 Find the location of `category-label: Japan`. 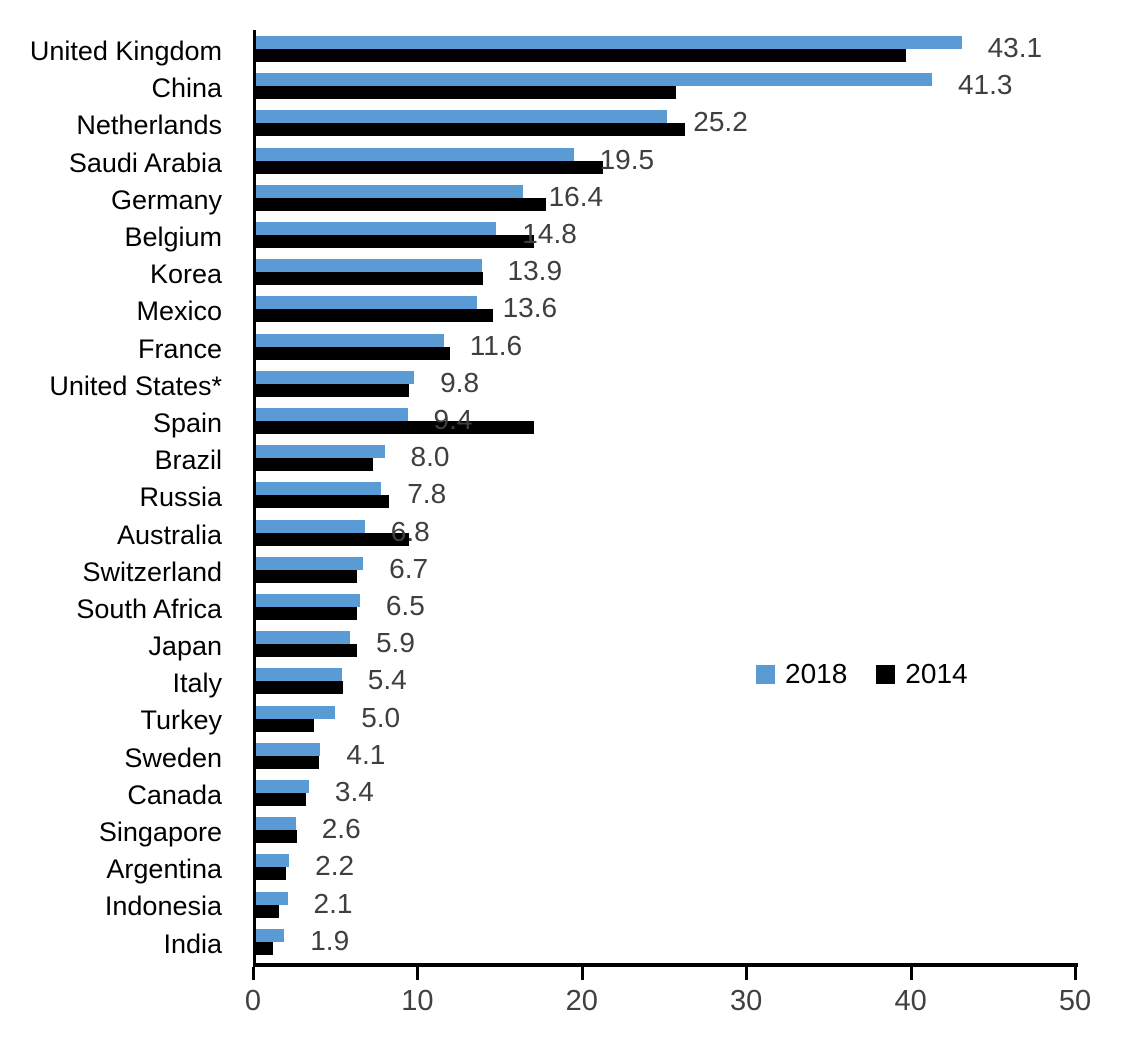

category-label: Japan is located at coordinates (185, 646).